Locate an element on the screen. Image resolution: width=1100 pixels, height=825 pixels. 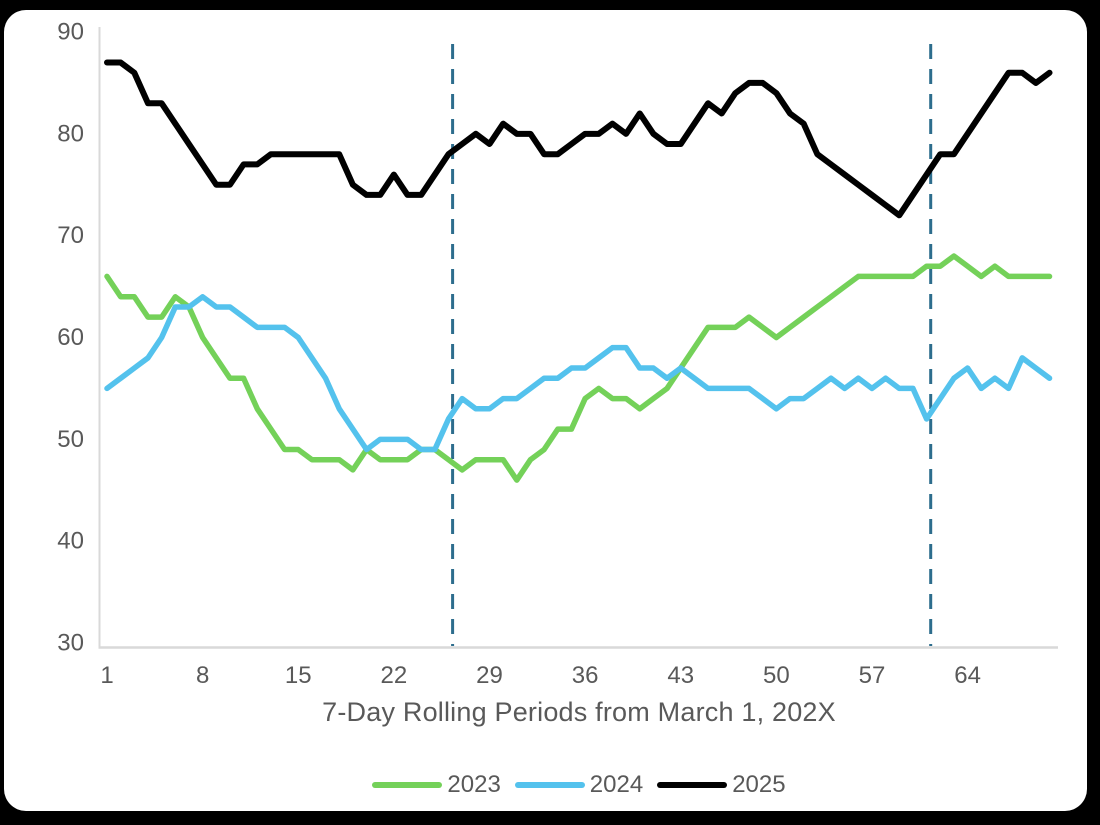
y-tick-label-60: 60 is located at coordinates (70, 337).